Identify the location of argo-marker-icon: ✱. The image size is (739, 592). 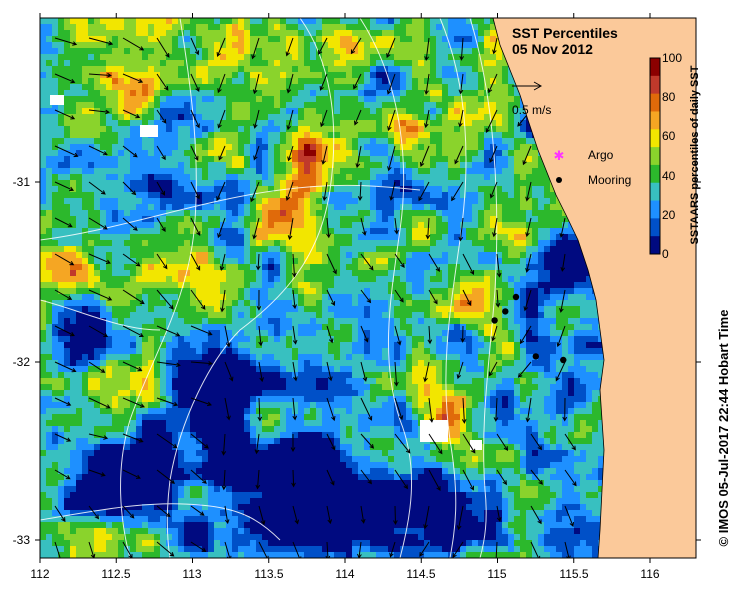
(559, 156).